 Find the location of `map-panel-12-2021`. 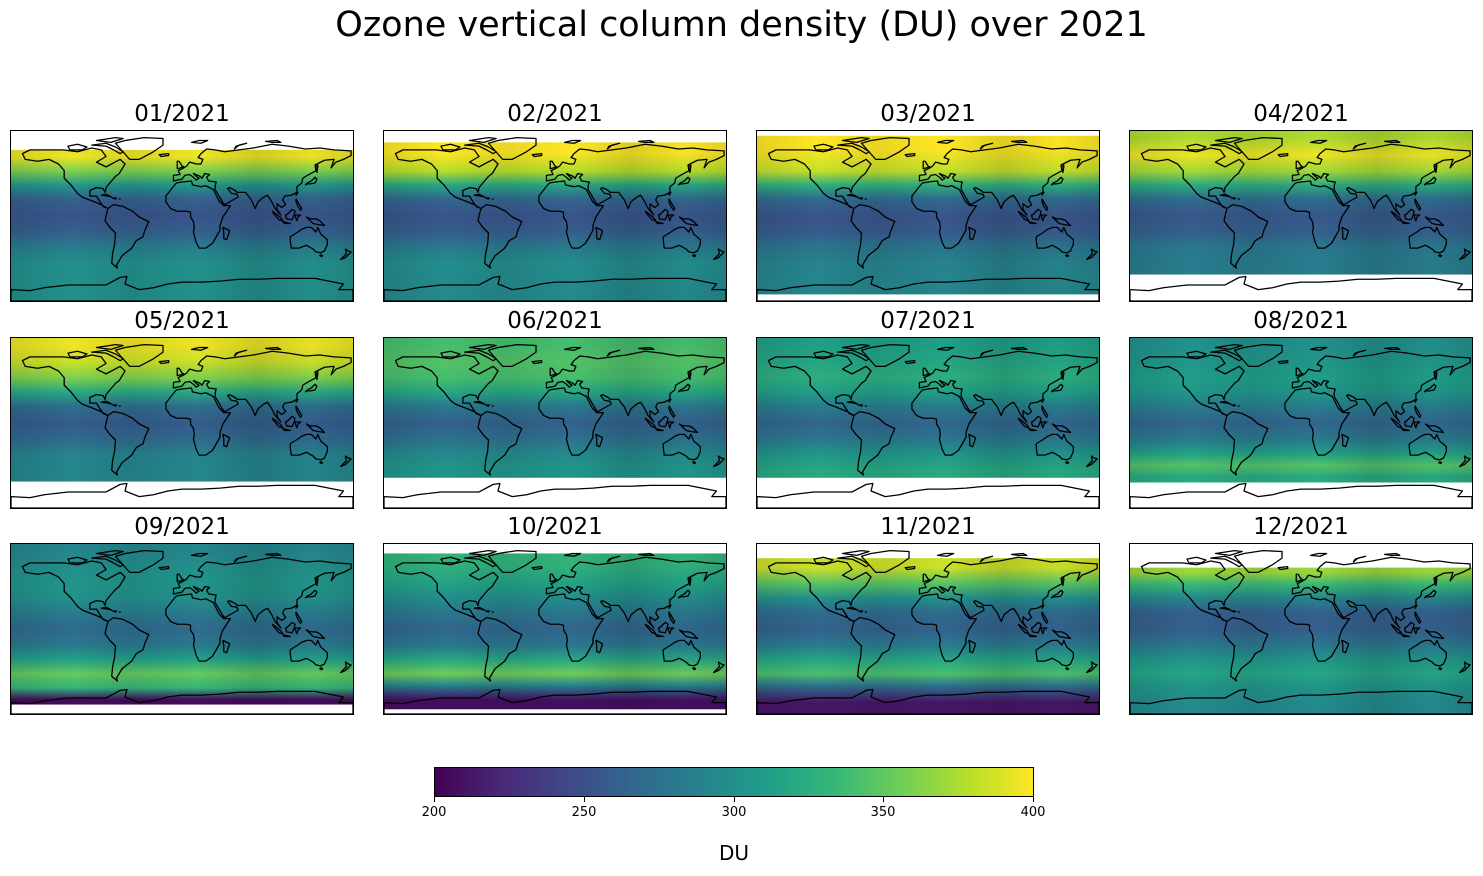

map-panel-12-2021 is located at coordinates (1301, 629).